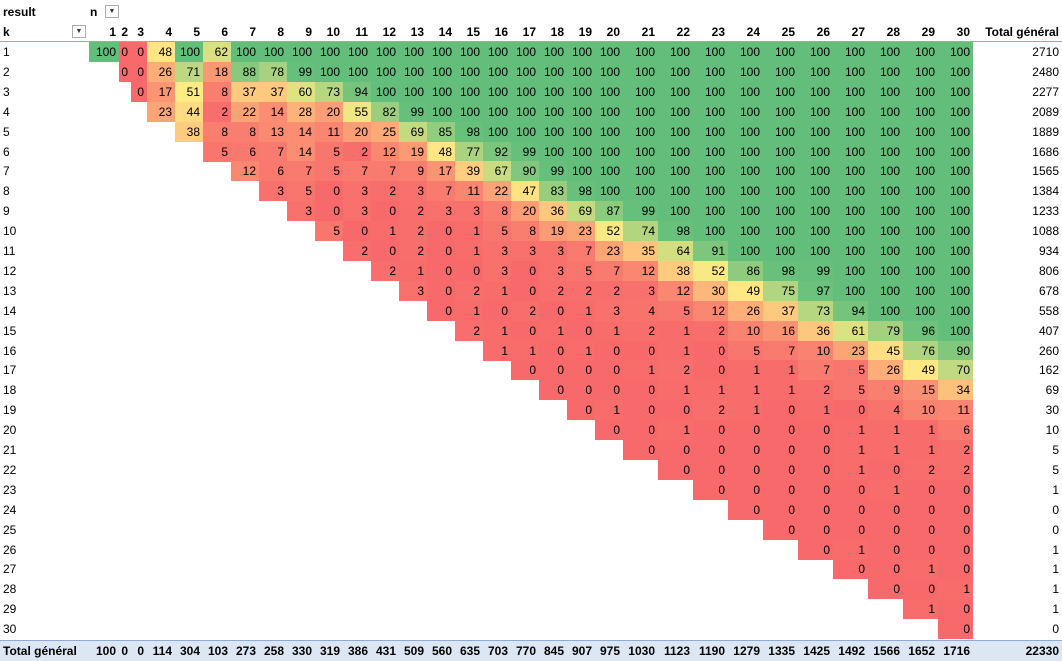  What do you see at coordinates (963, 32) in the screenshot?
I see `column-header: 30` at bounding box center [963, 32].